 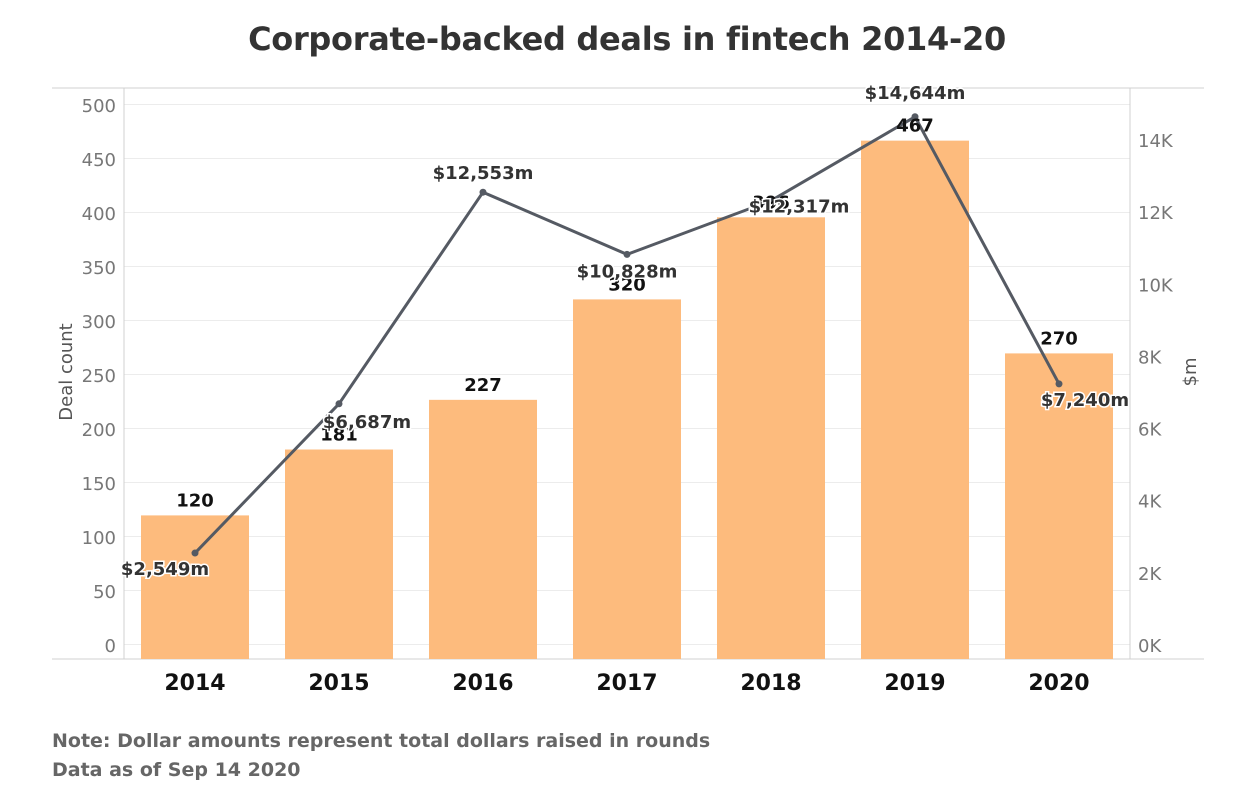 I want to click on x-axis-category-label: 2020, so click(x=1058, y=683).